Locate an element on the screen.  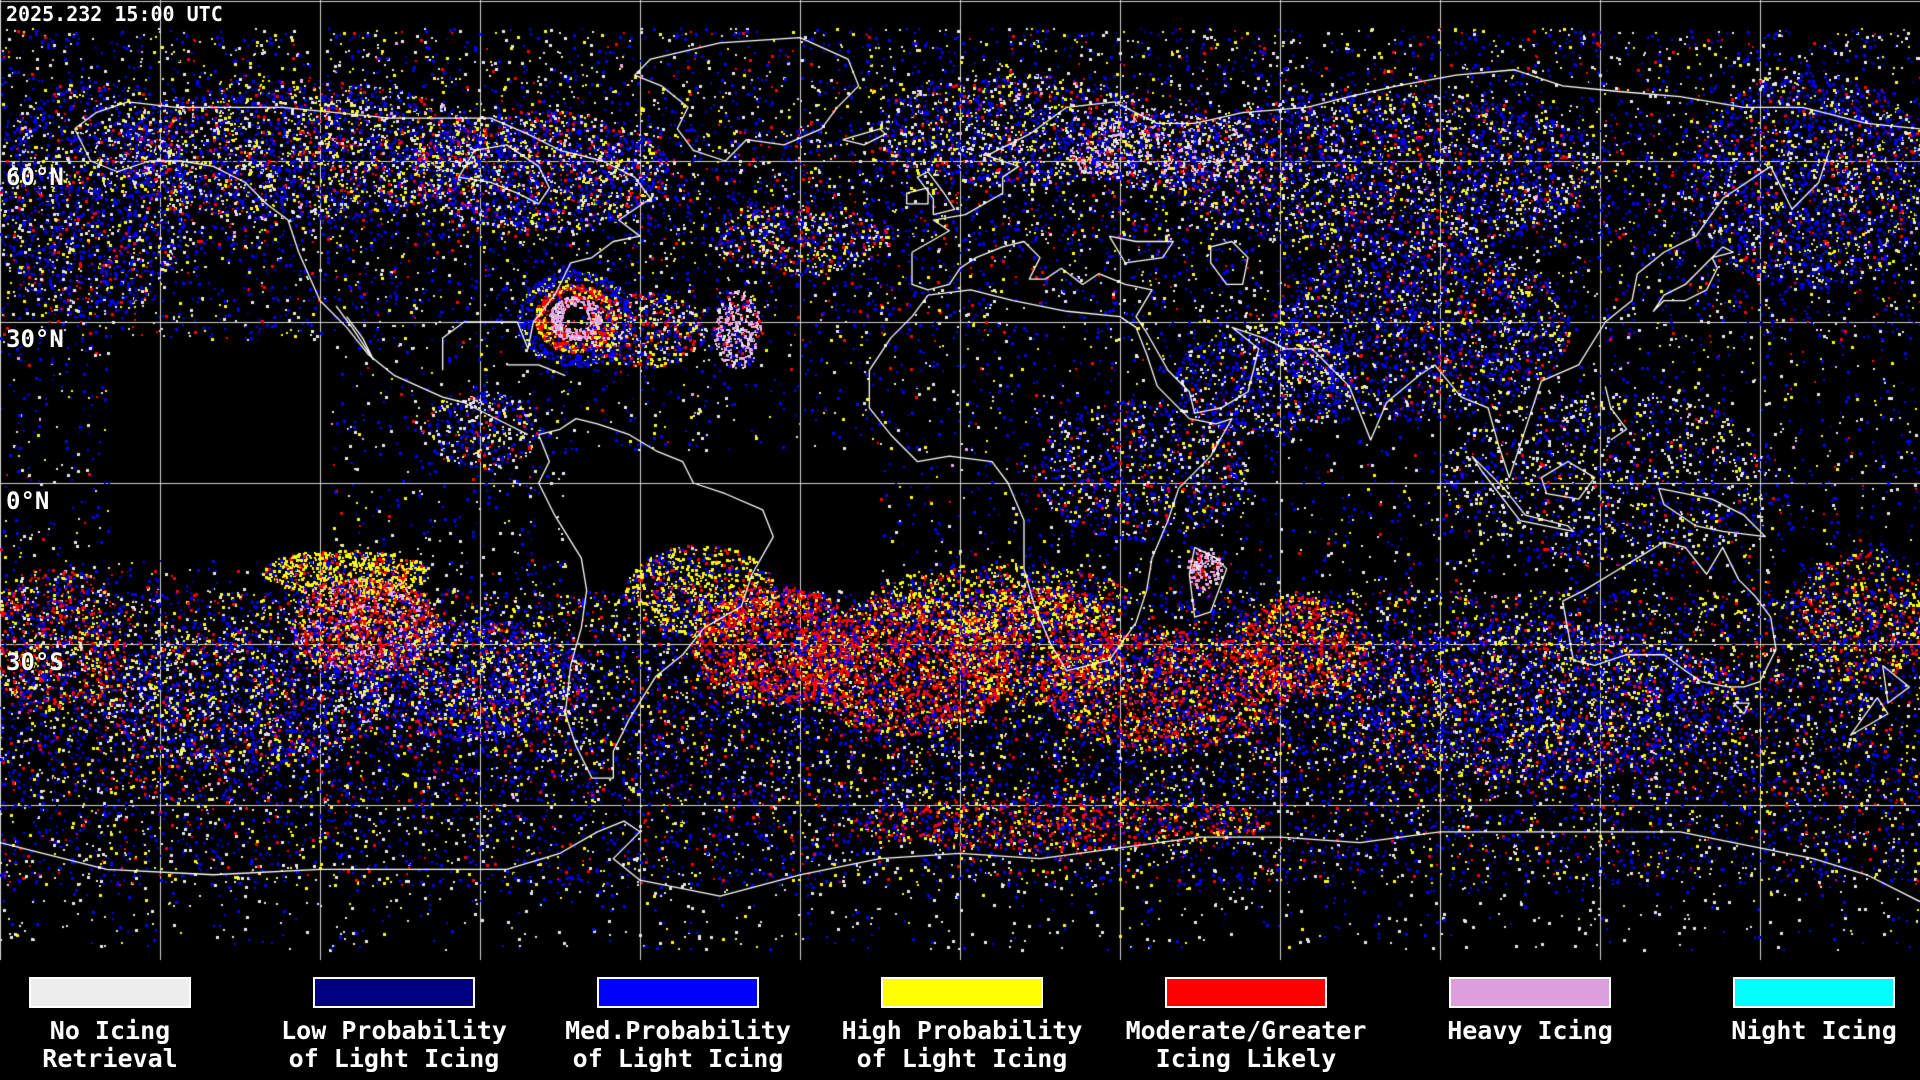
lat-label-2: 0°N is located at coordinates (28, 501).